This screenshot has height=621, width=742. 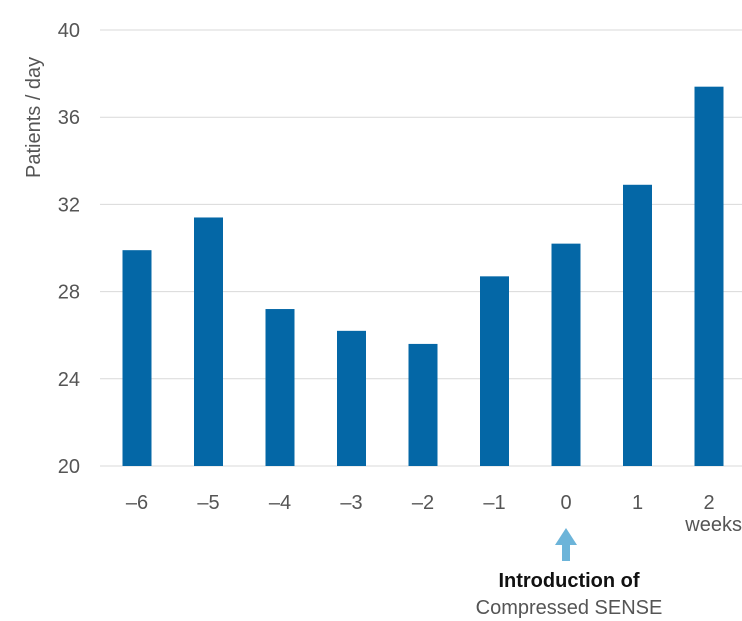 I want to click on x-tick-label: –1, so click(x=494, y=503).